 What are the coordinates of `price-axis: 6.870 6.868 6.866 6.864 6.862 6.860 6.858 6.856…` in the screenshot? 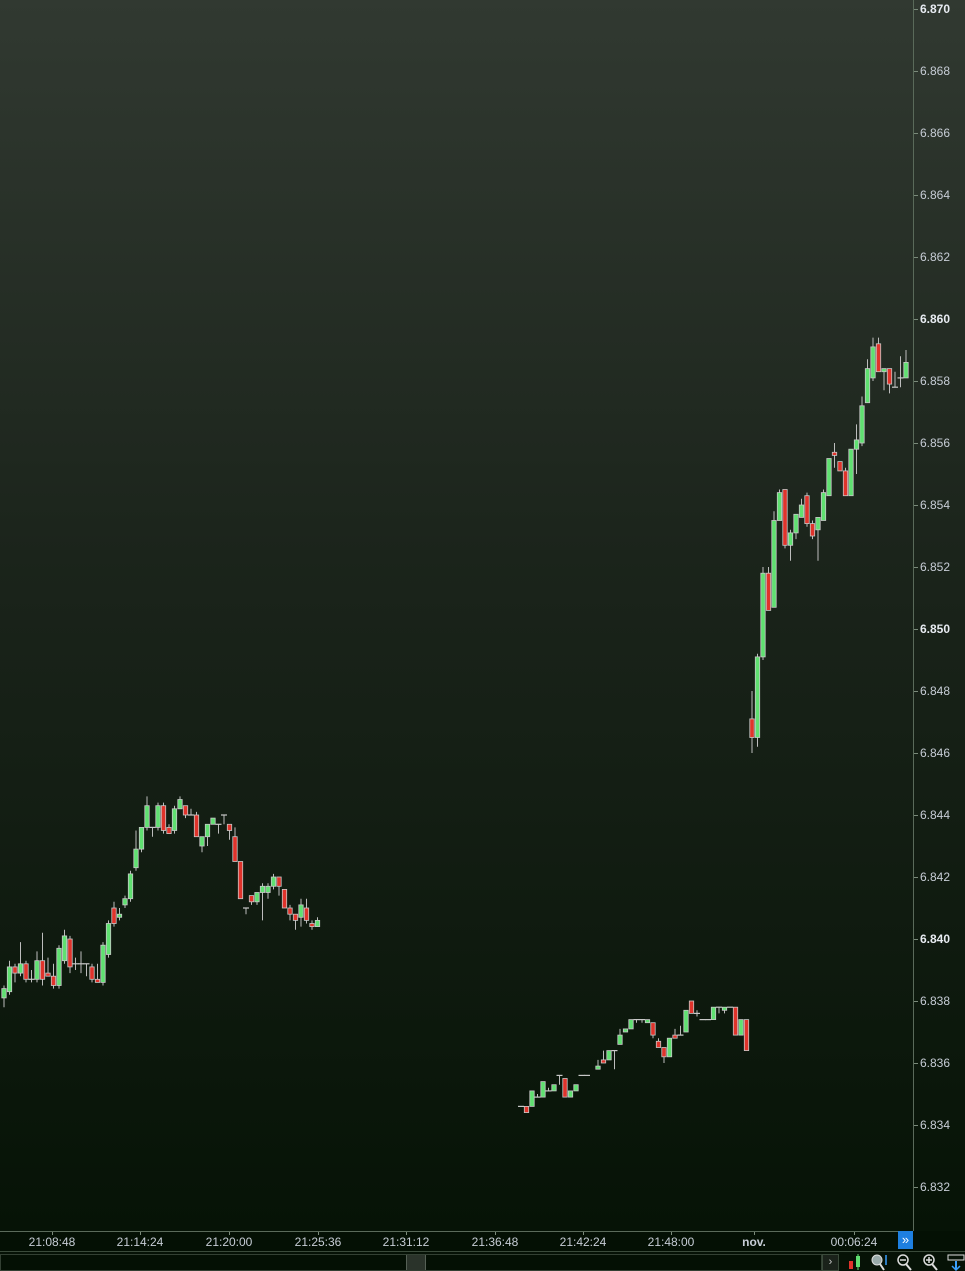 It's located at (939, 615).